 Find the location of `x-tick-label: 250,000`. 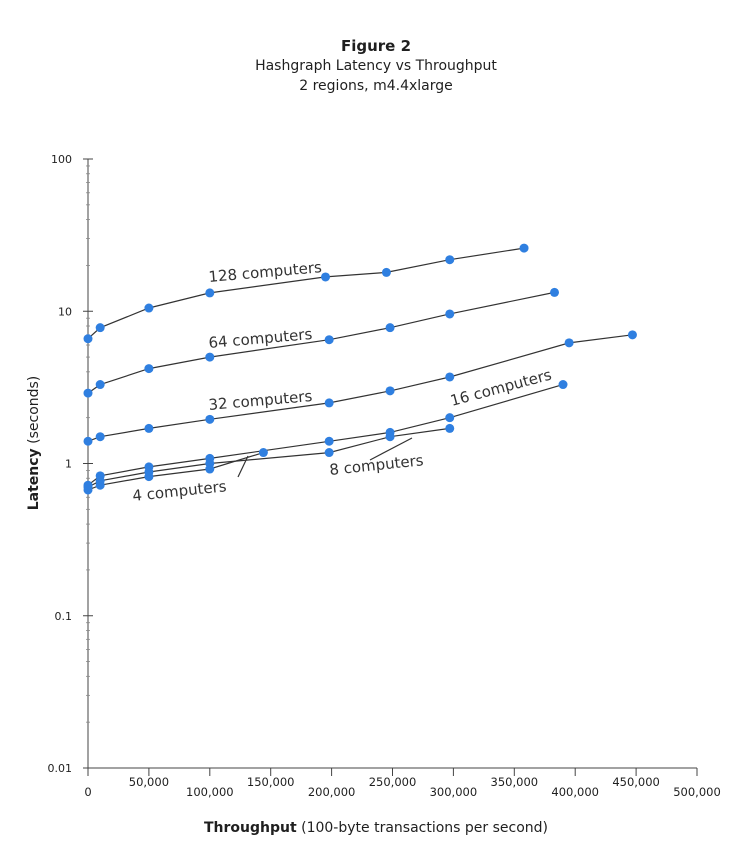

x-tick-label: 250,000 is located at coordinates (393, 782).